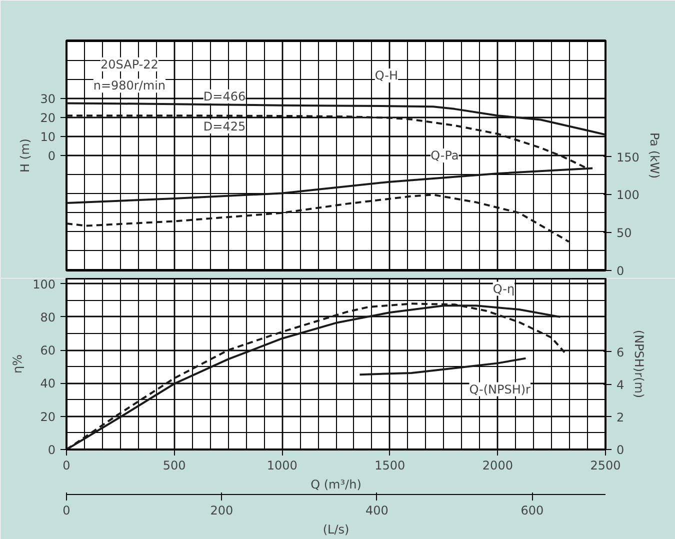 Image resolution: width=675 pixels, height=539 pixels. What do you see at coordinates (386, 75) in the screenshot?
I see `annotation: Q-H` at bounding box center [386, 75].